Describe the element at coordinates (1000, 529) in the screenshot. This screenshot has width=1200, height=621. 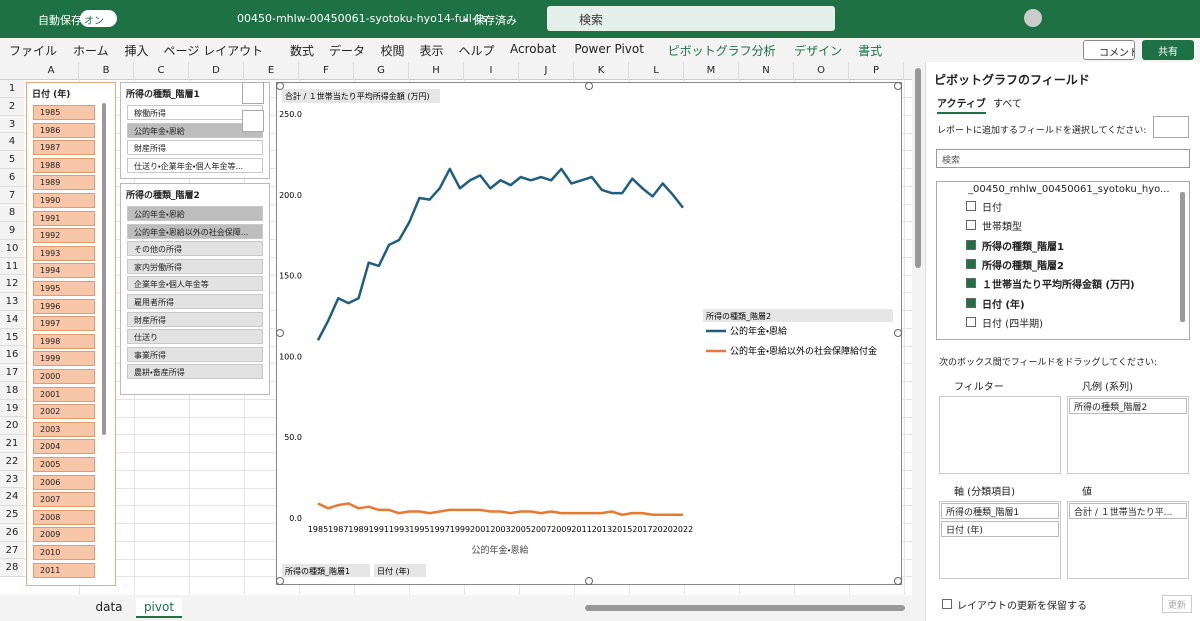
I see `area-item: 日付 (年)` at that location.